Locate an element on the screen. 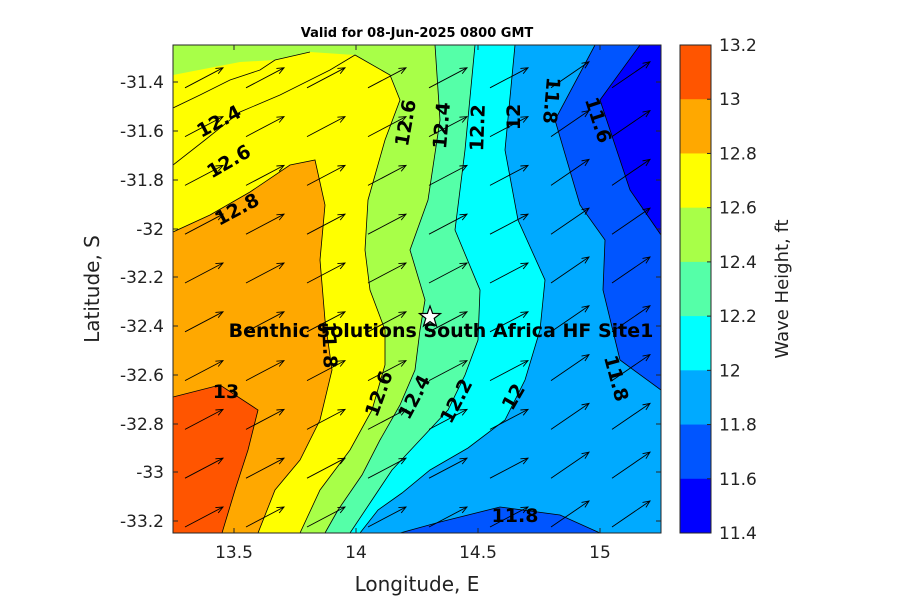 Image resolution: width=900 pixels, height=600 pixels. colorbar-frame is located at coordinates (695, 289).